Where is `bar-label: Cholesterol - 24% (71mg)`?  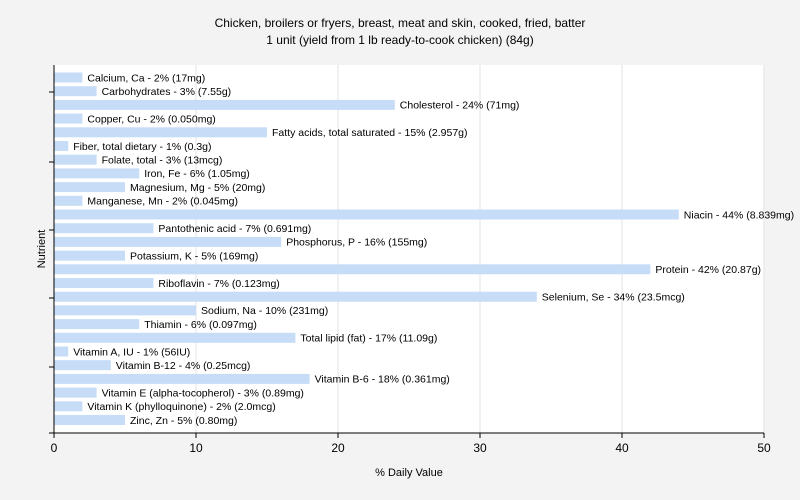 bar-label: Cholesterol - 24% (71mg) is located at coordinates (460, 106).